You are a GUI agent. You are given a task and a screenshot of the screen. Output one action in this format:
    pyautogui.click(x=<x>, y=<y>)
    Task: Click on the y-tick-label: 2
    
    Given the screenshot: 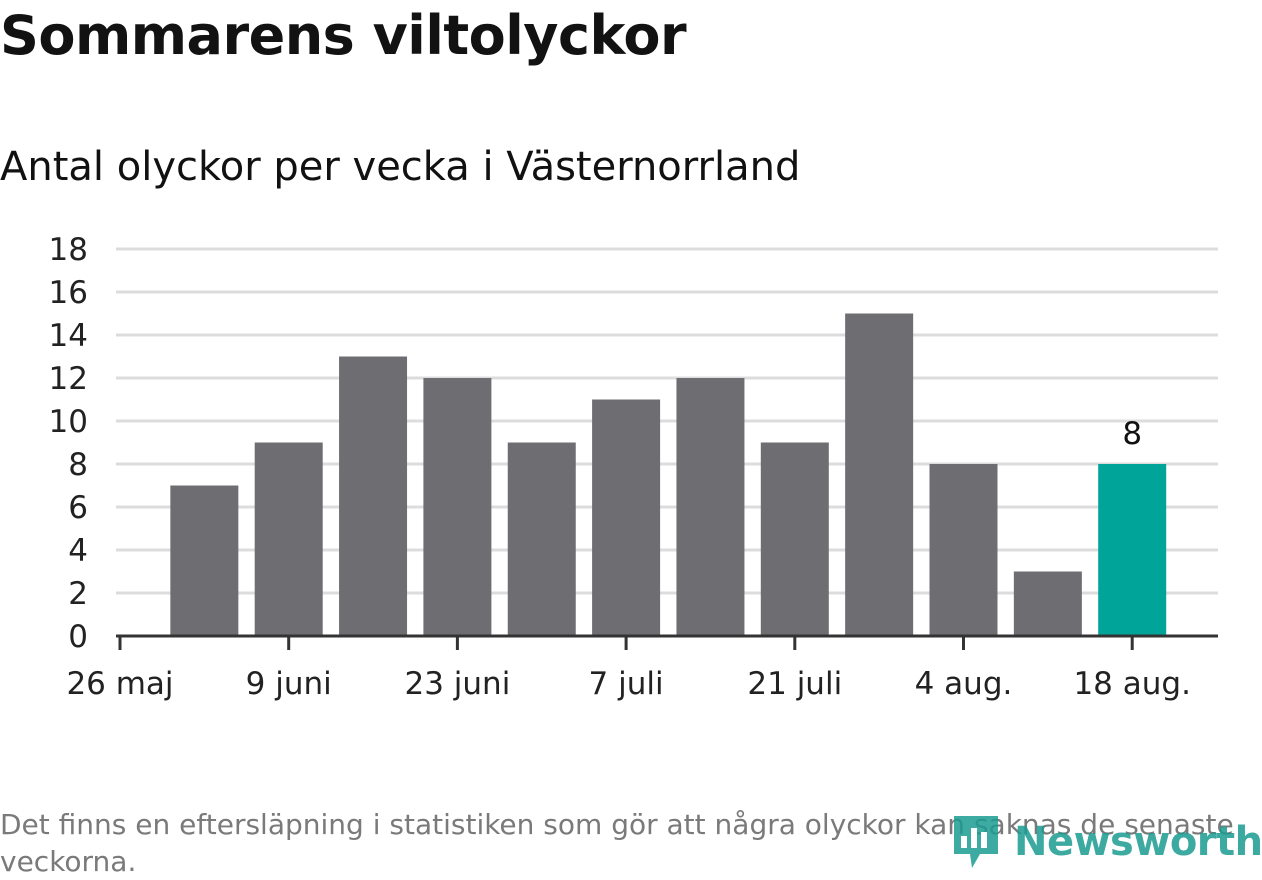 What is the action you would take?
    pyautogui.click(x=78, y=594)
    